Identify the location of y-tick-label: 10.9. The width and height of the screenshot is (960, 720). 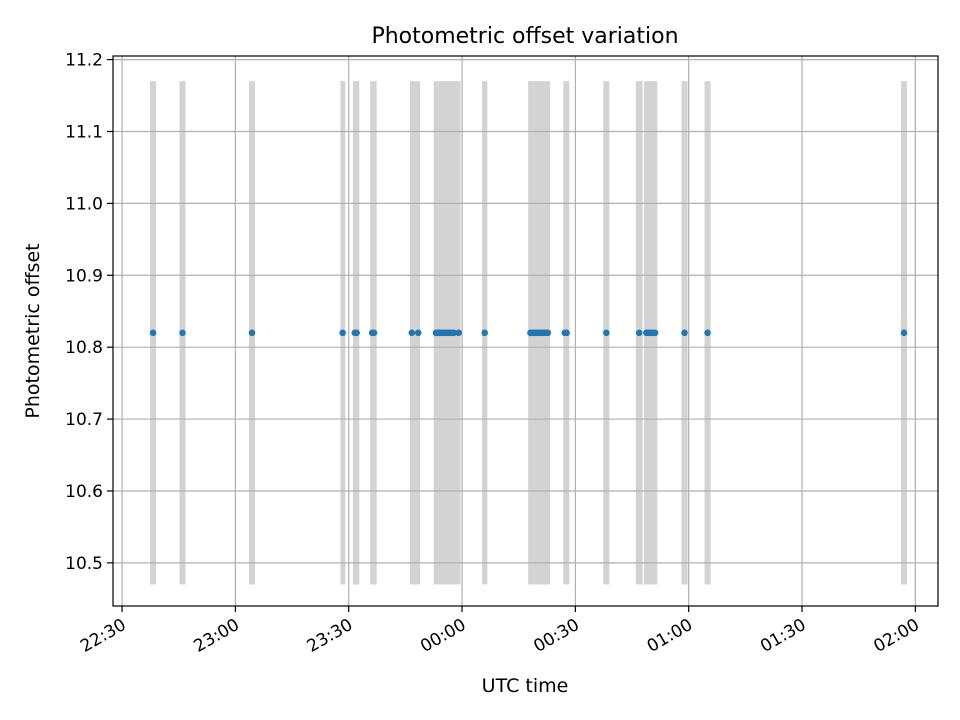
(84, 276).